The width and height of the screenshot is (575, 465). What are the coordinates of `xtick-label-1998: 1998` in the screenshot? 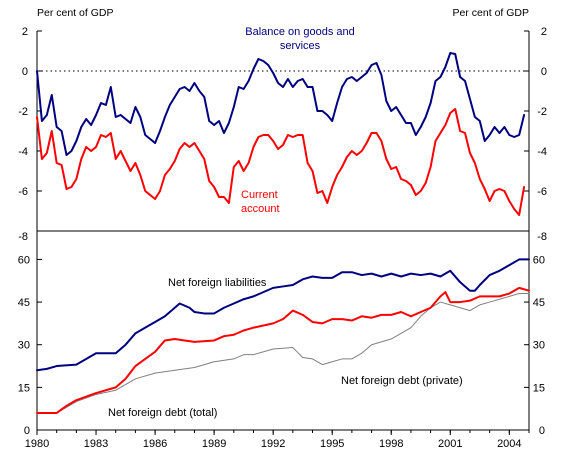 It's located at (391, 444).